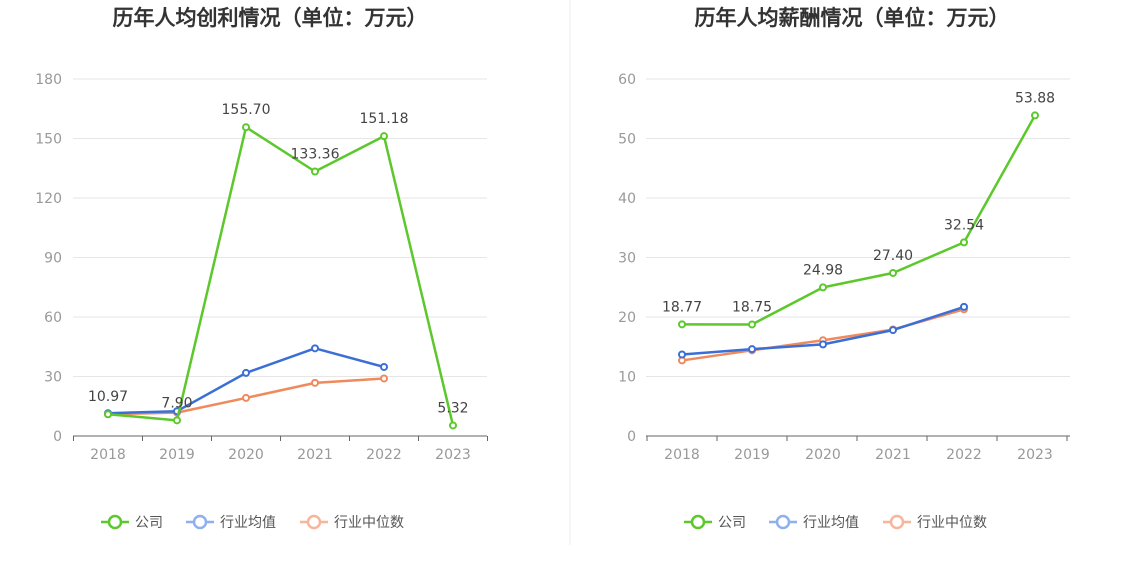  Describe the element at coordinates (627, 318) in the screenshot. I see `y-tick-label: 20` at that location.